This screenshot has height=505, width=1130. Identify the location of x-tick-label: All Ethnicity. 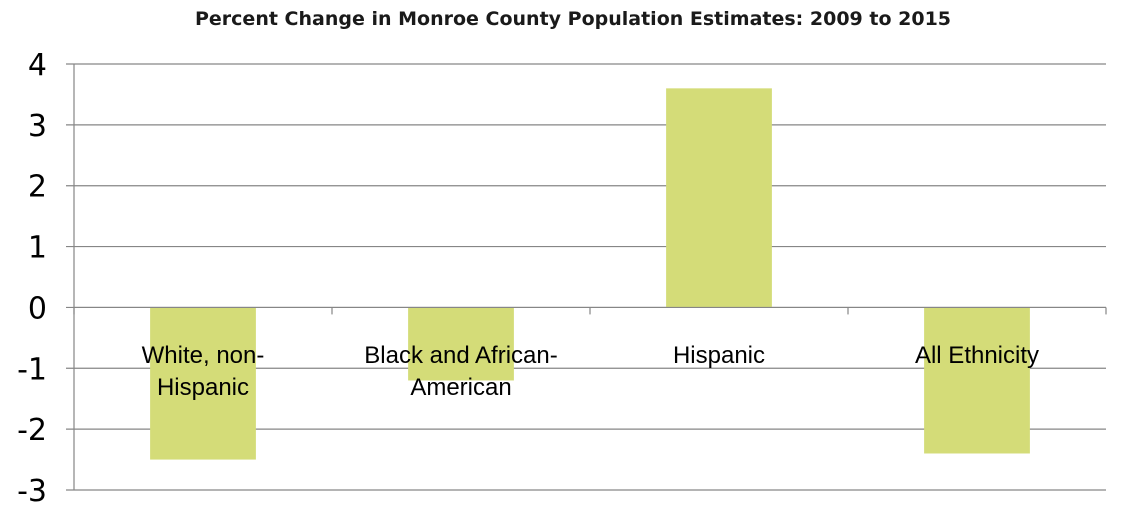
(977, 355).